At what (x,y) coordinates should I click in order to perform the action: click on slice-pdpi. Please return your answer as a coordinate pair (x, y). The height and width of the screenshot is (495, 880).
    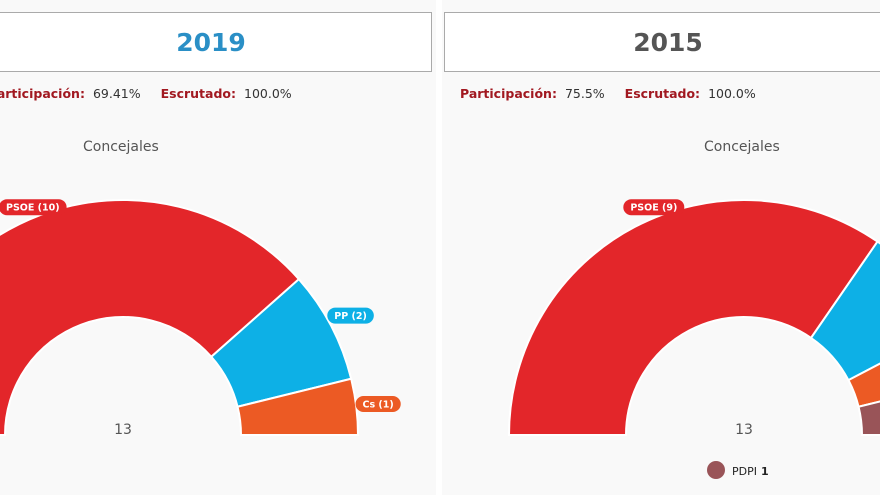
    Looking at the image, I should click on (868, 418).